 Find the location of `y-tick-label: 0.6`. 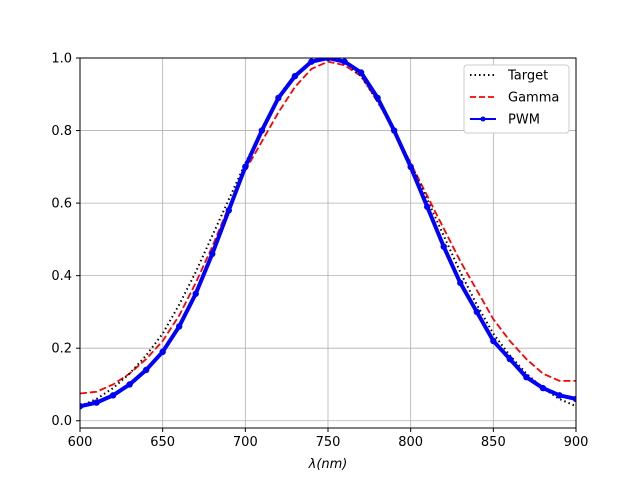

y-tick-label: 0.6 is located at coordinates (61, 204).